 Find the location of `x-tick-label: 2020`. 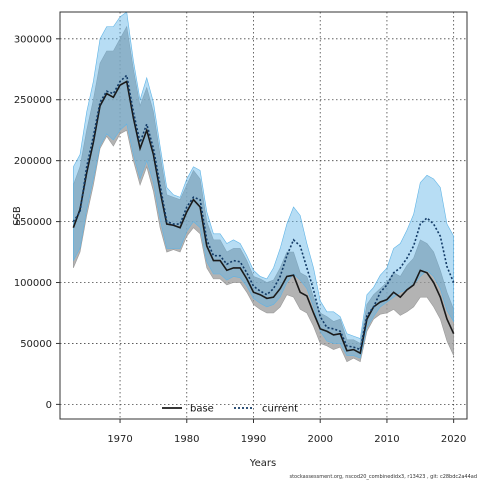

x-tick-label: 2020 is located at coordinates (453, 439).